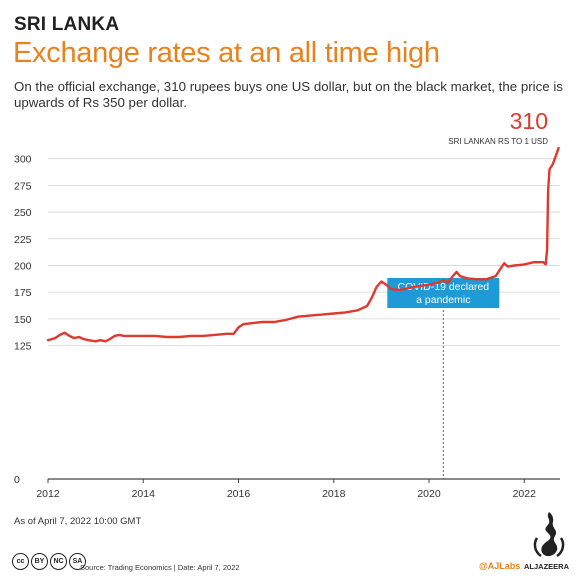 This screenshot has height=584, width=584. What do you see at coordinates (226, 53) in the screenshot?
I see `page-title: Exchange rates at an all time high` at bounding box center [226, 53].